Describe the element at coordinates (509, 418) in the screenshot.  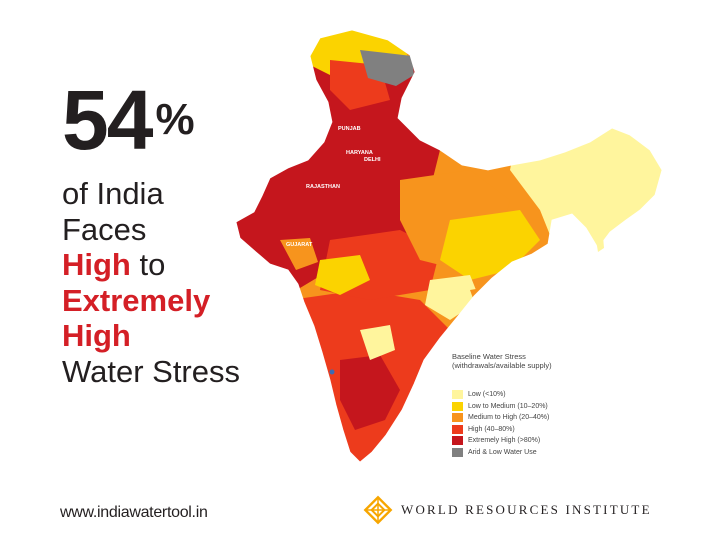
I see `legend-label-medium-high: Medium to High (20–40%)` at that location.